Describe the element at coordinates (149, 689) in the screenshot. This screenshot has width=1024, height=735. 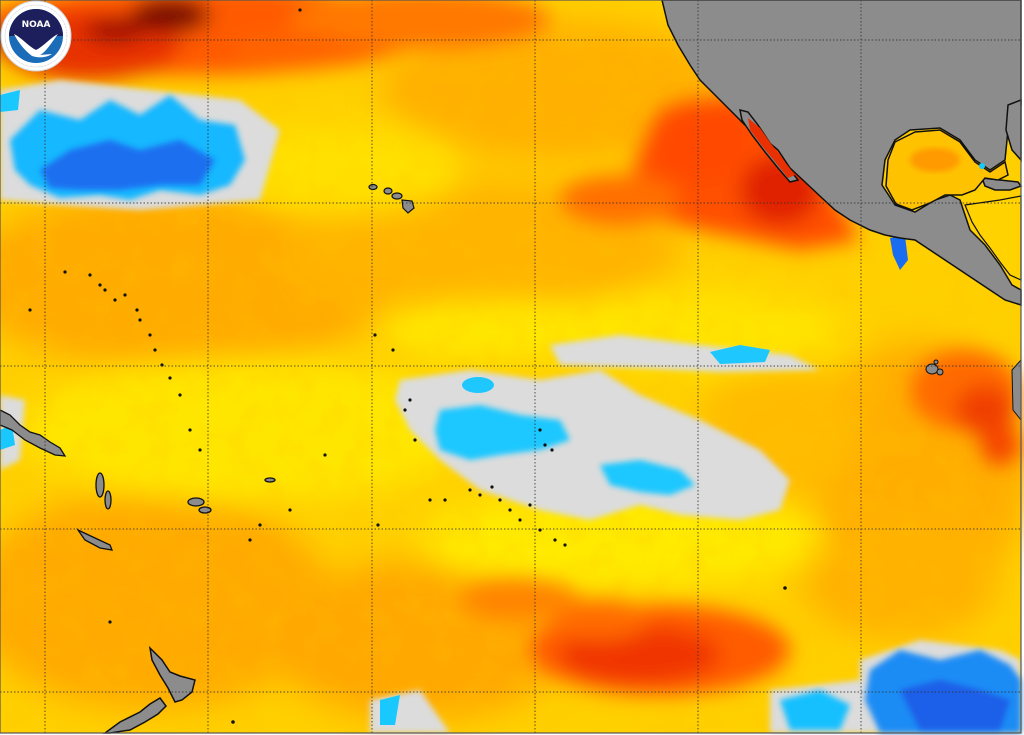
I see `land-new-zealand` at that location.